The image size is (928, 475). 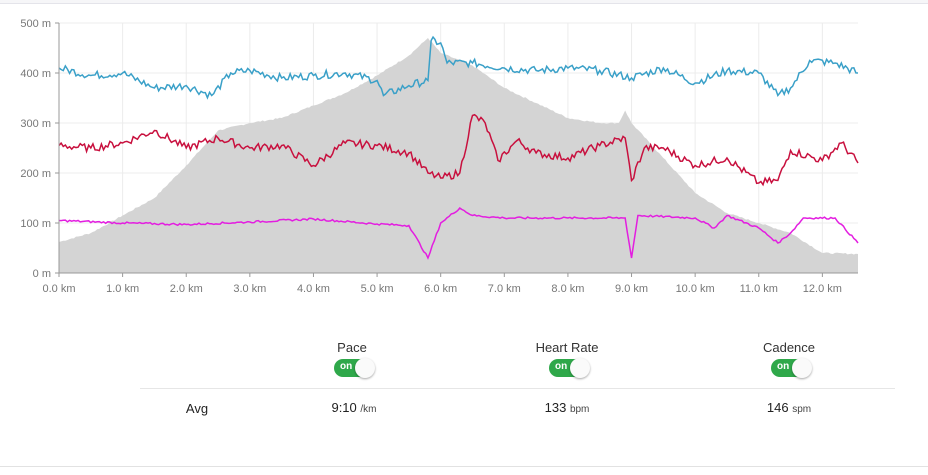 I want to click on x-tick-label: 11.0 km, so click(x=759, y=289).